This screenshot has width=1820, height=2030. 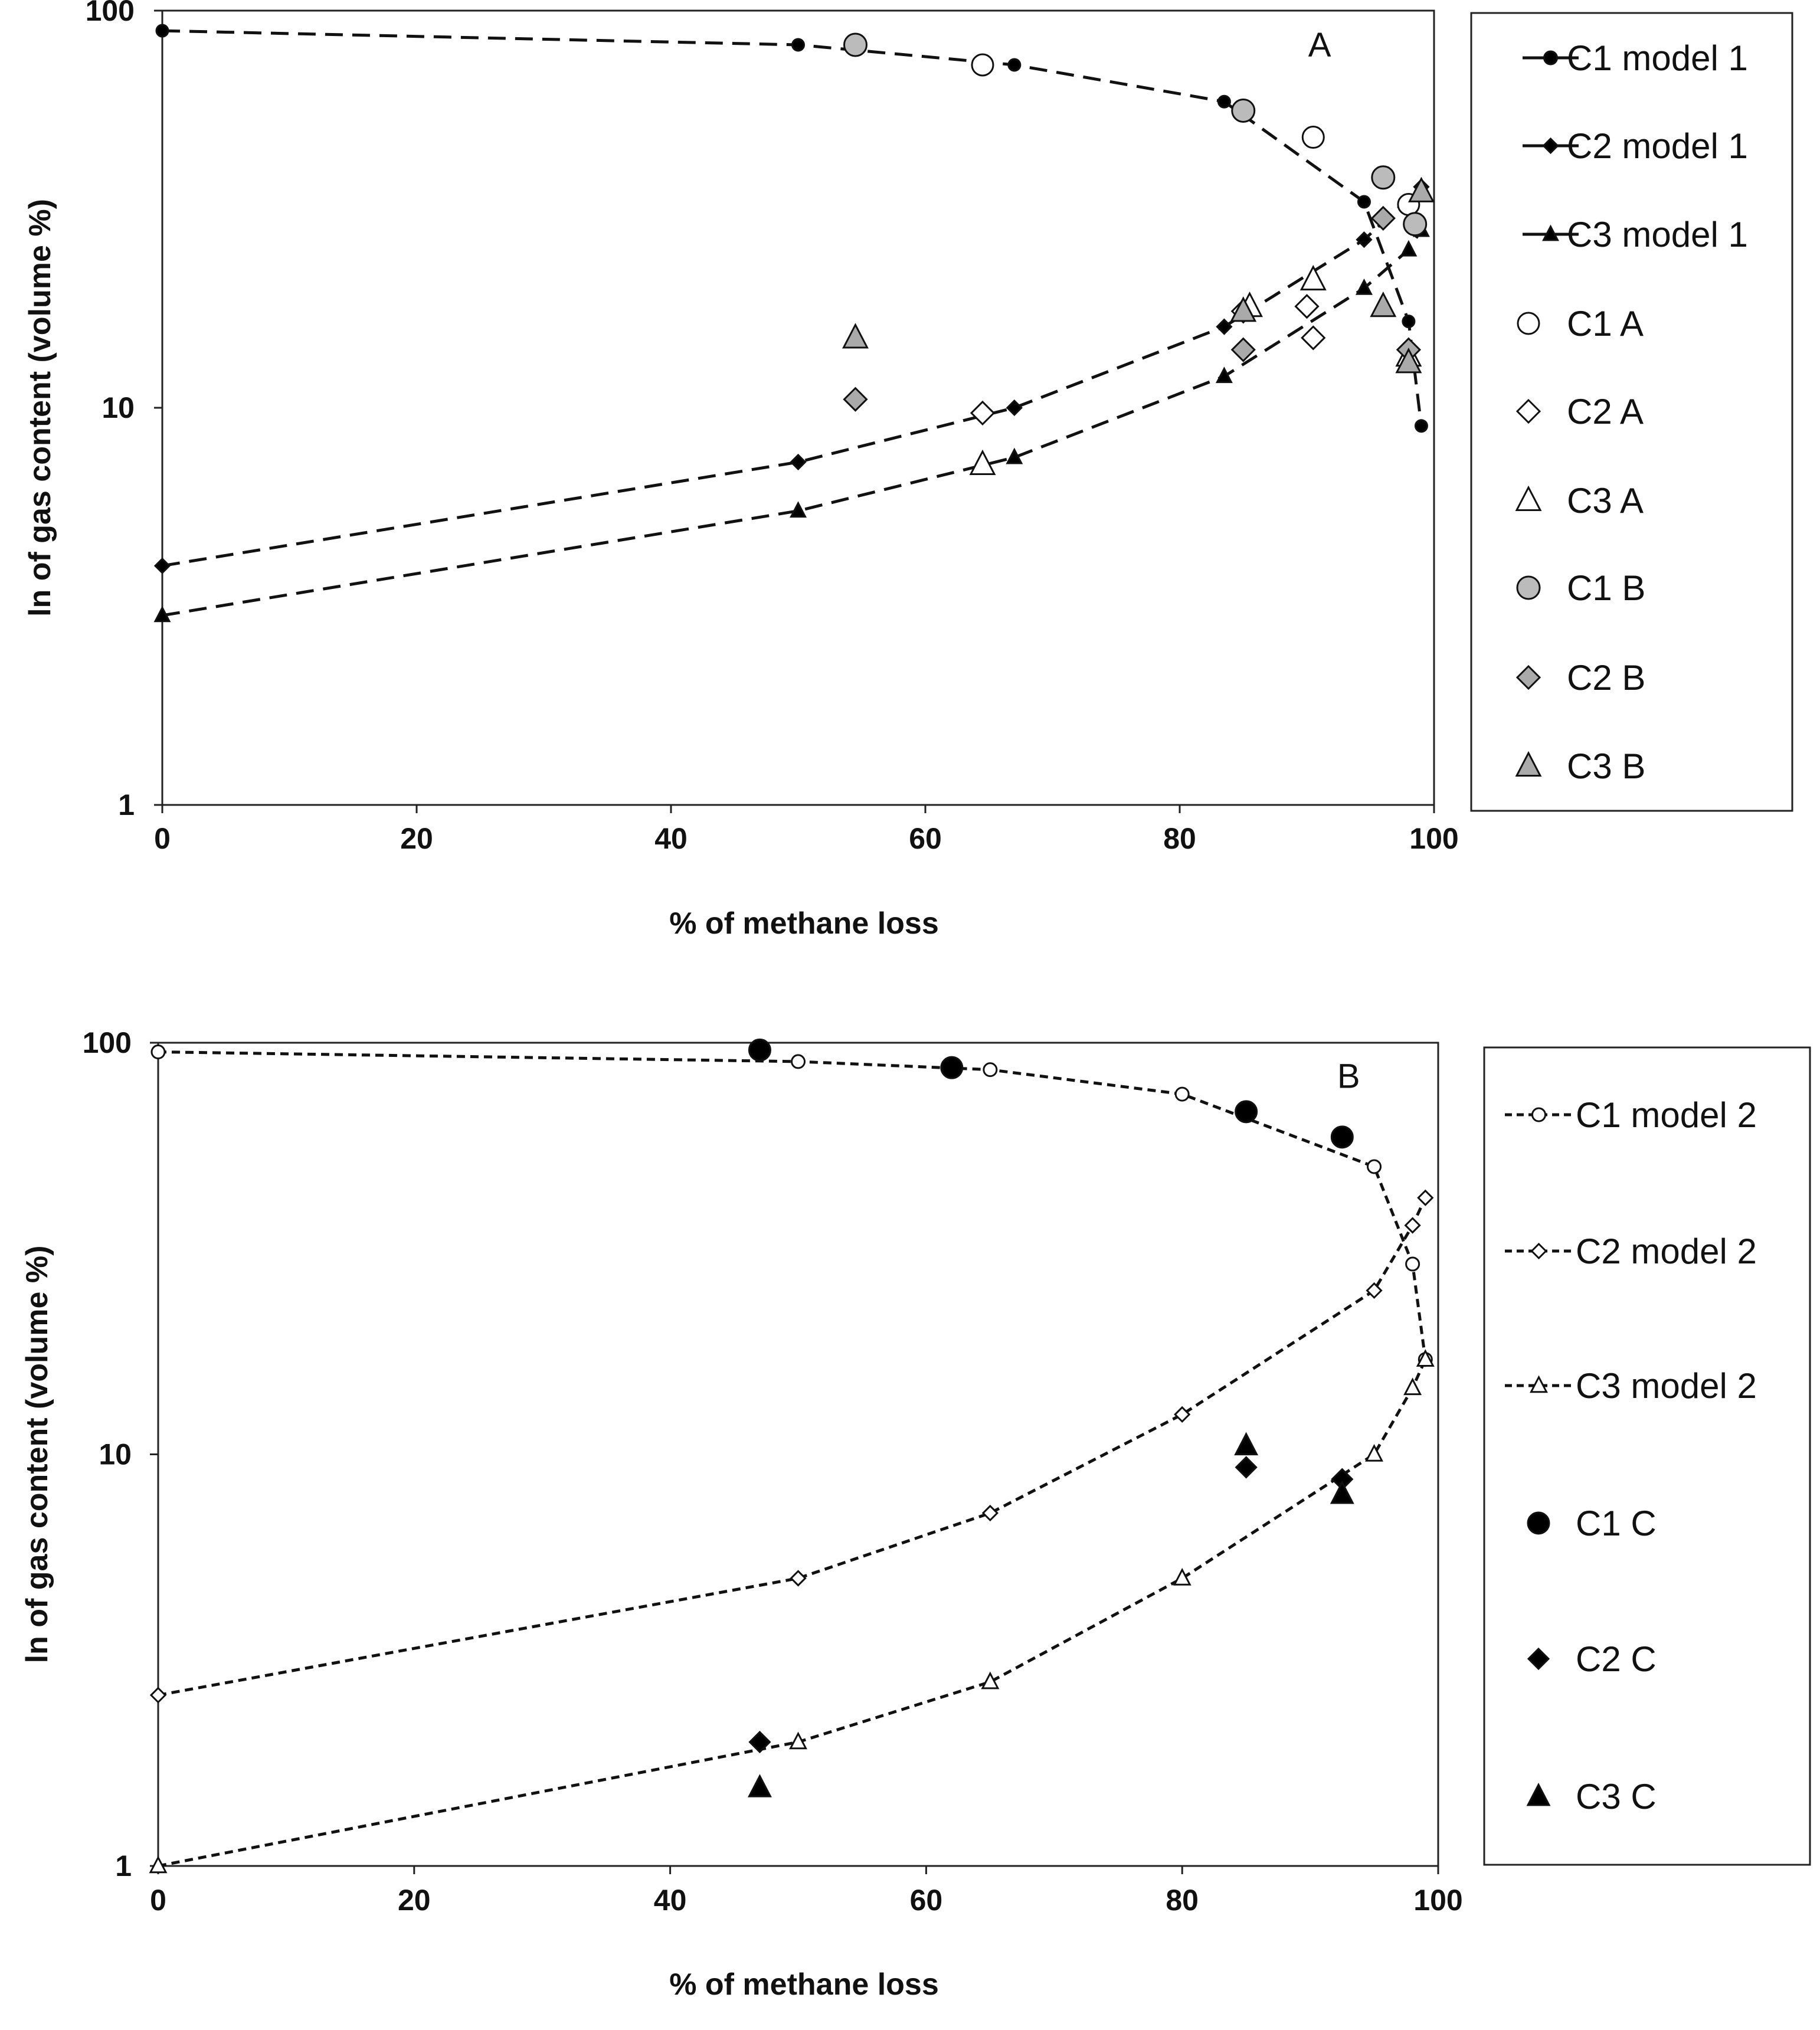 I want to click on legend-entry-c3-model-1: C3 model 1, so click(x=1636, y=234).